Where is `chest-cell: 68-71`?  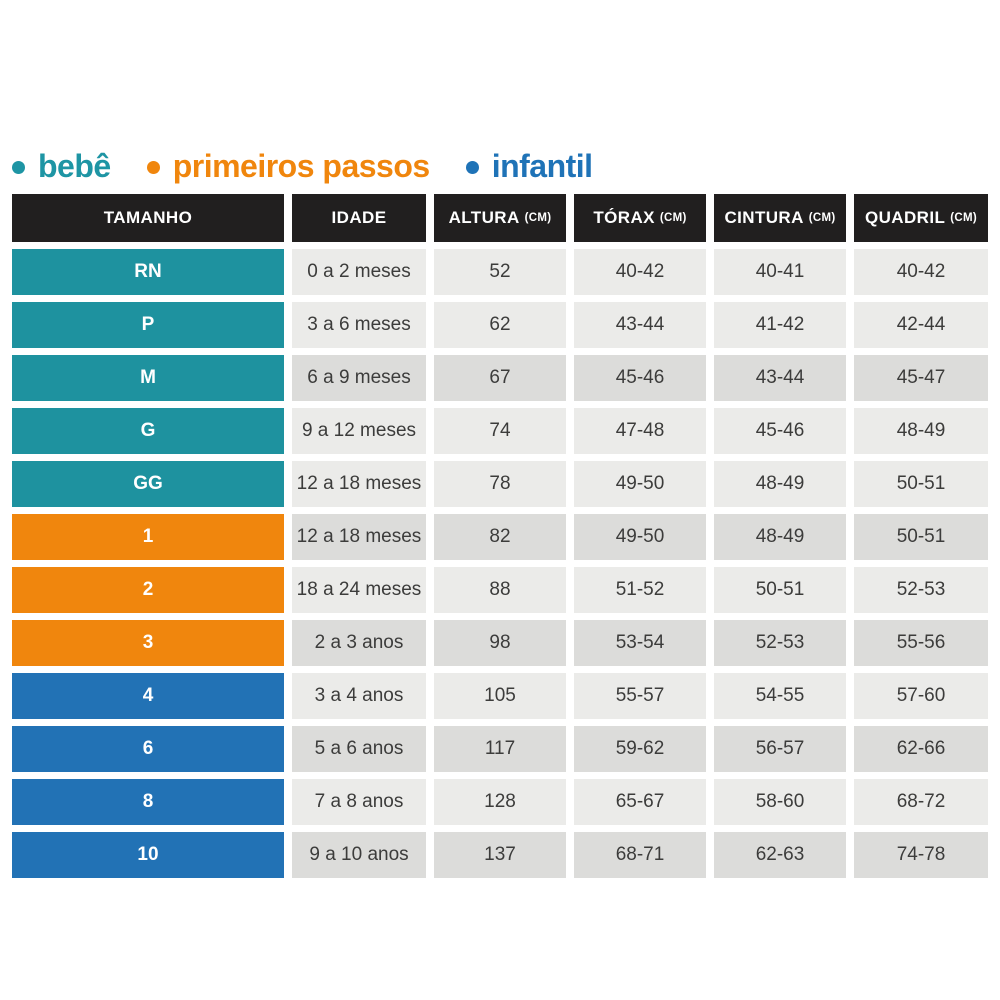
chest-cell: 68-71 is located at coordinates (640, 855).